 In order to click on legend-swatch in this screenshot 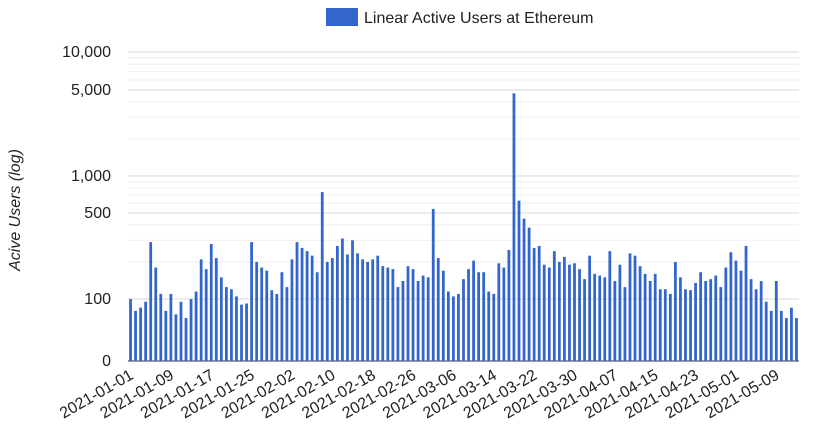, I will do `click(342, 17)`.